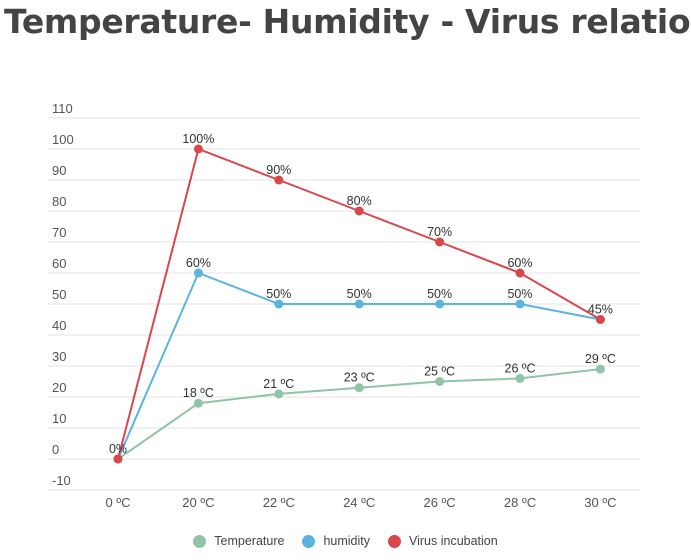 Image resolution: width=691 pixels, height=560 pixels. Describe the element at coordinates (55, 449) in the screenshot. I see `y-tick-label: 0` at that location.